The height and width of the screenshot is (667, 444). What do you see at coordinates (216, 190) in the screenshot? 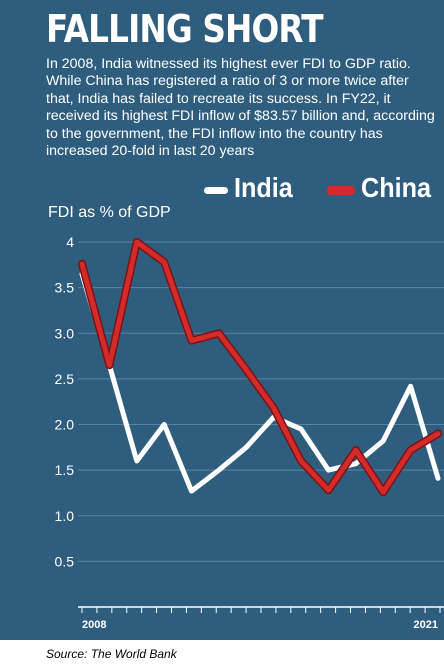
I see `legend-india-swatch` at bounding box center [216, 190].